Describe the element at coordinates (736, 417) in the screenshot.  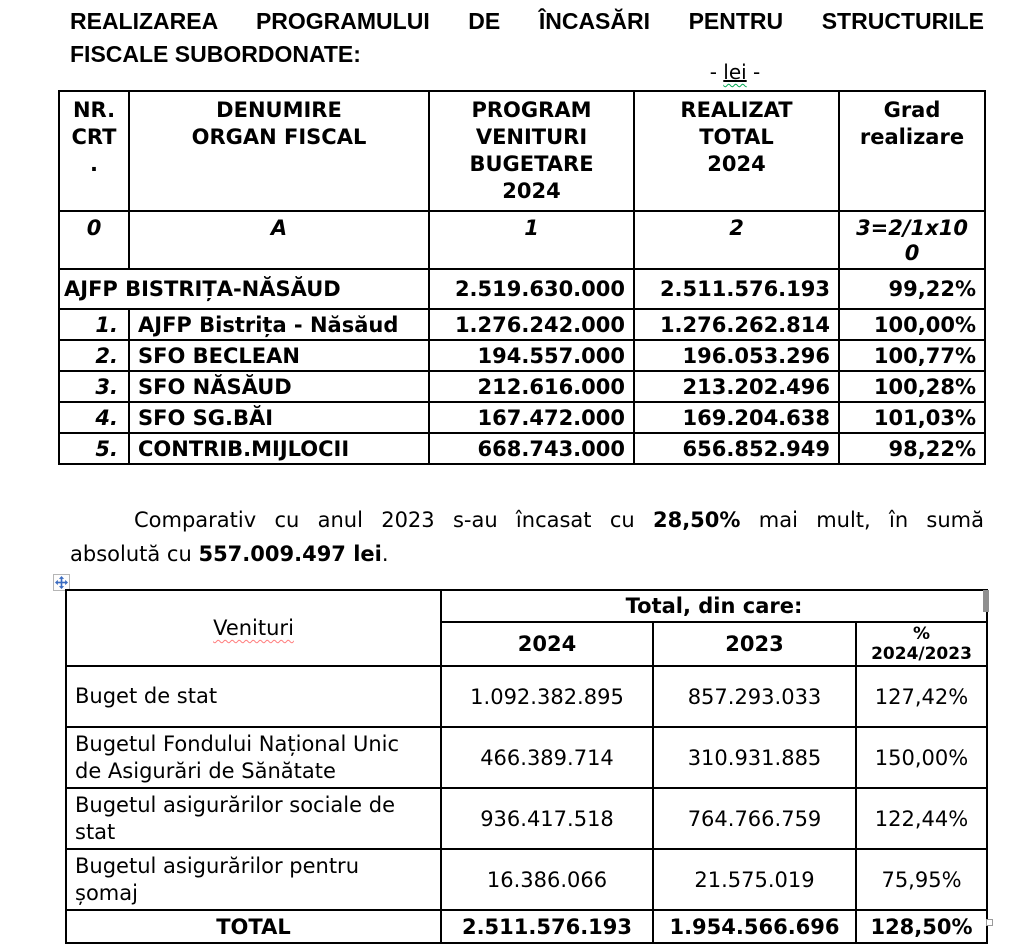
I see `realizat-total-cell: 169.204.638` at that location.